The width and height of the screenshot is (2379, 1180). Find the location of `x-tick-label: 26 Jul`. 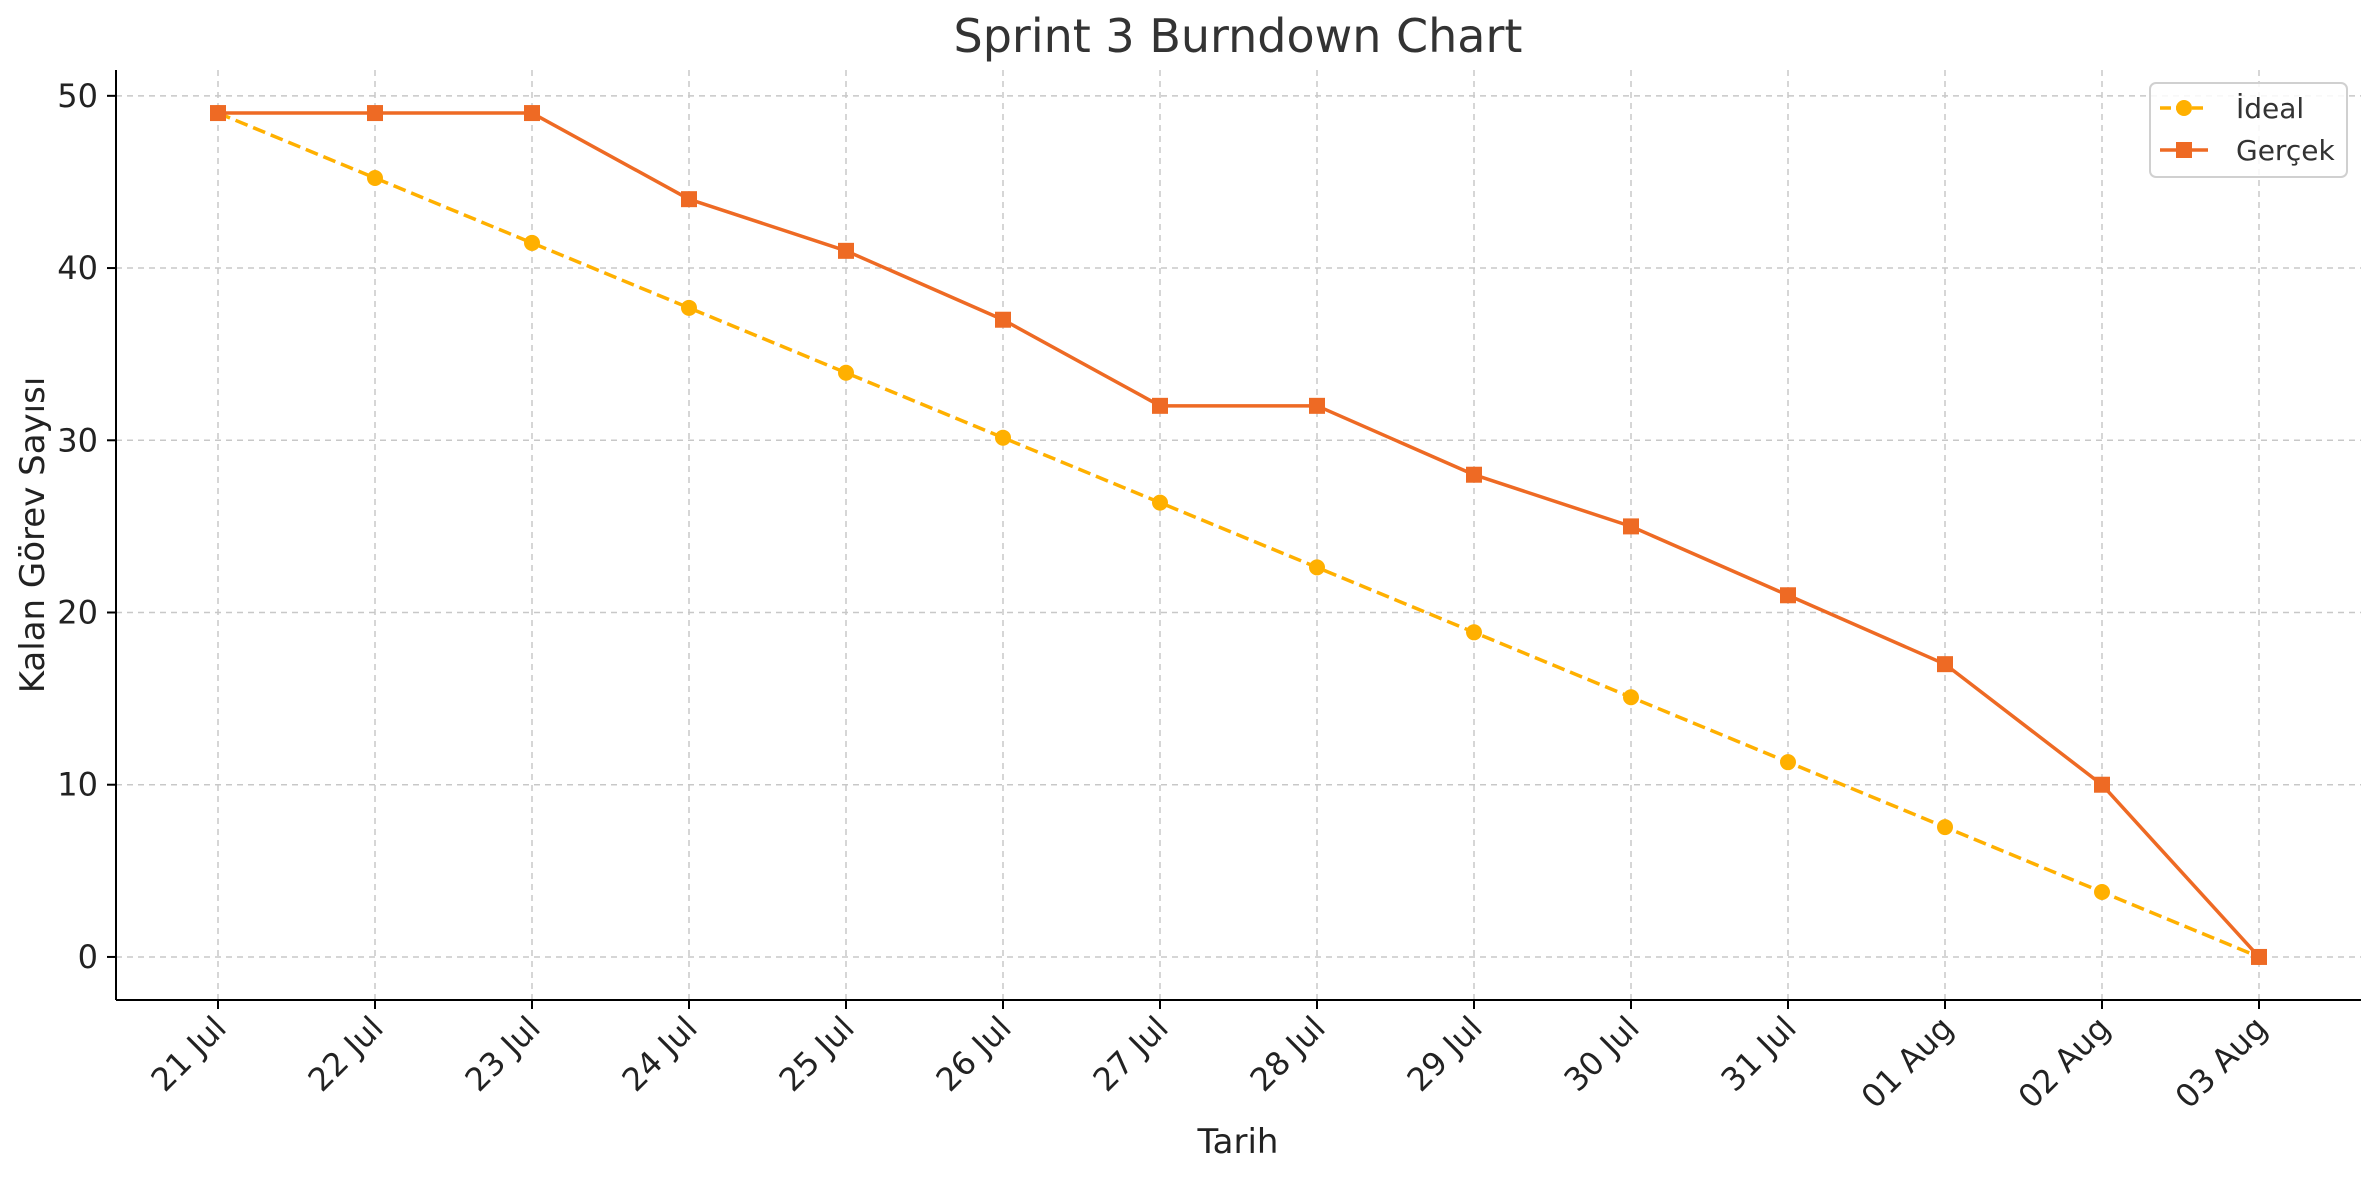

x-tick-label: 26 Jul is located at coordinates (974, 1054).